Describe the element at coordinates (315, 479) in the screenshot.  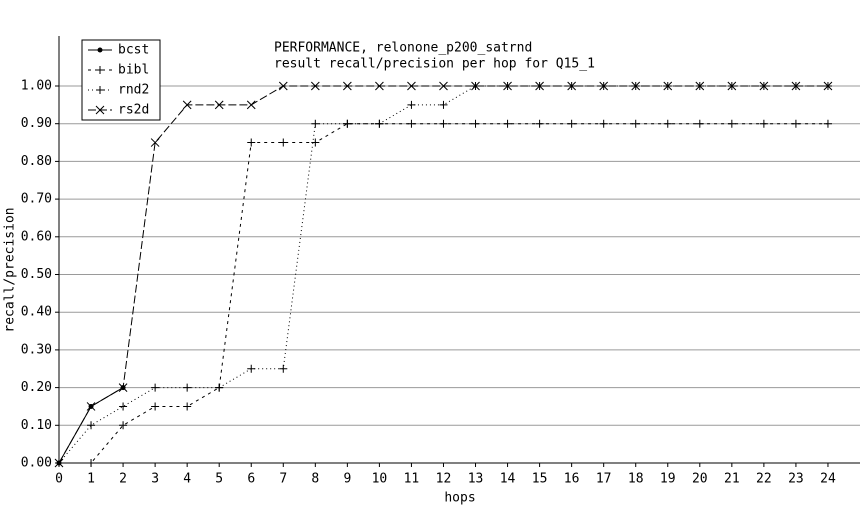
I see `x-tick-label: 8` at that location.